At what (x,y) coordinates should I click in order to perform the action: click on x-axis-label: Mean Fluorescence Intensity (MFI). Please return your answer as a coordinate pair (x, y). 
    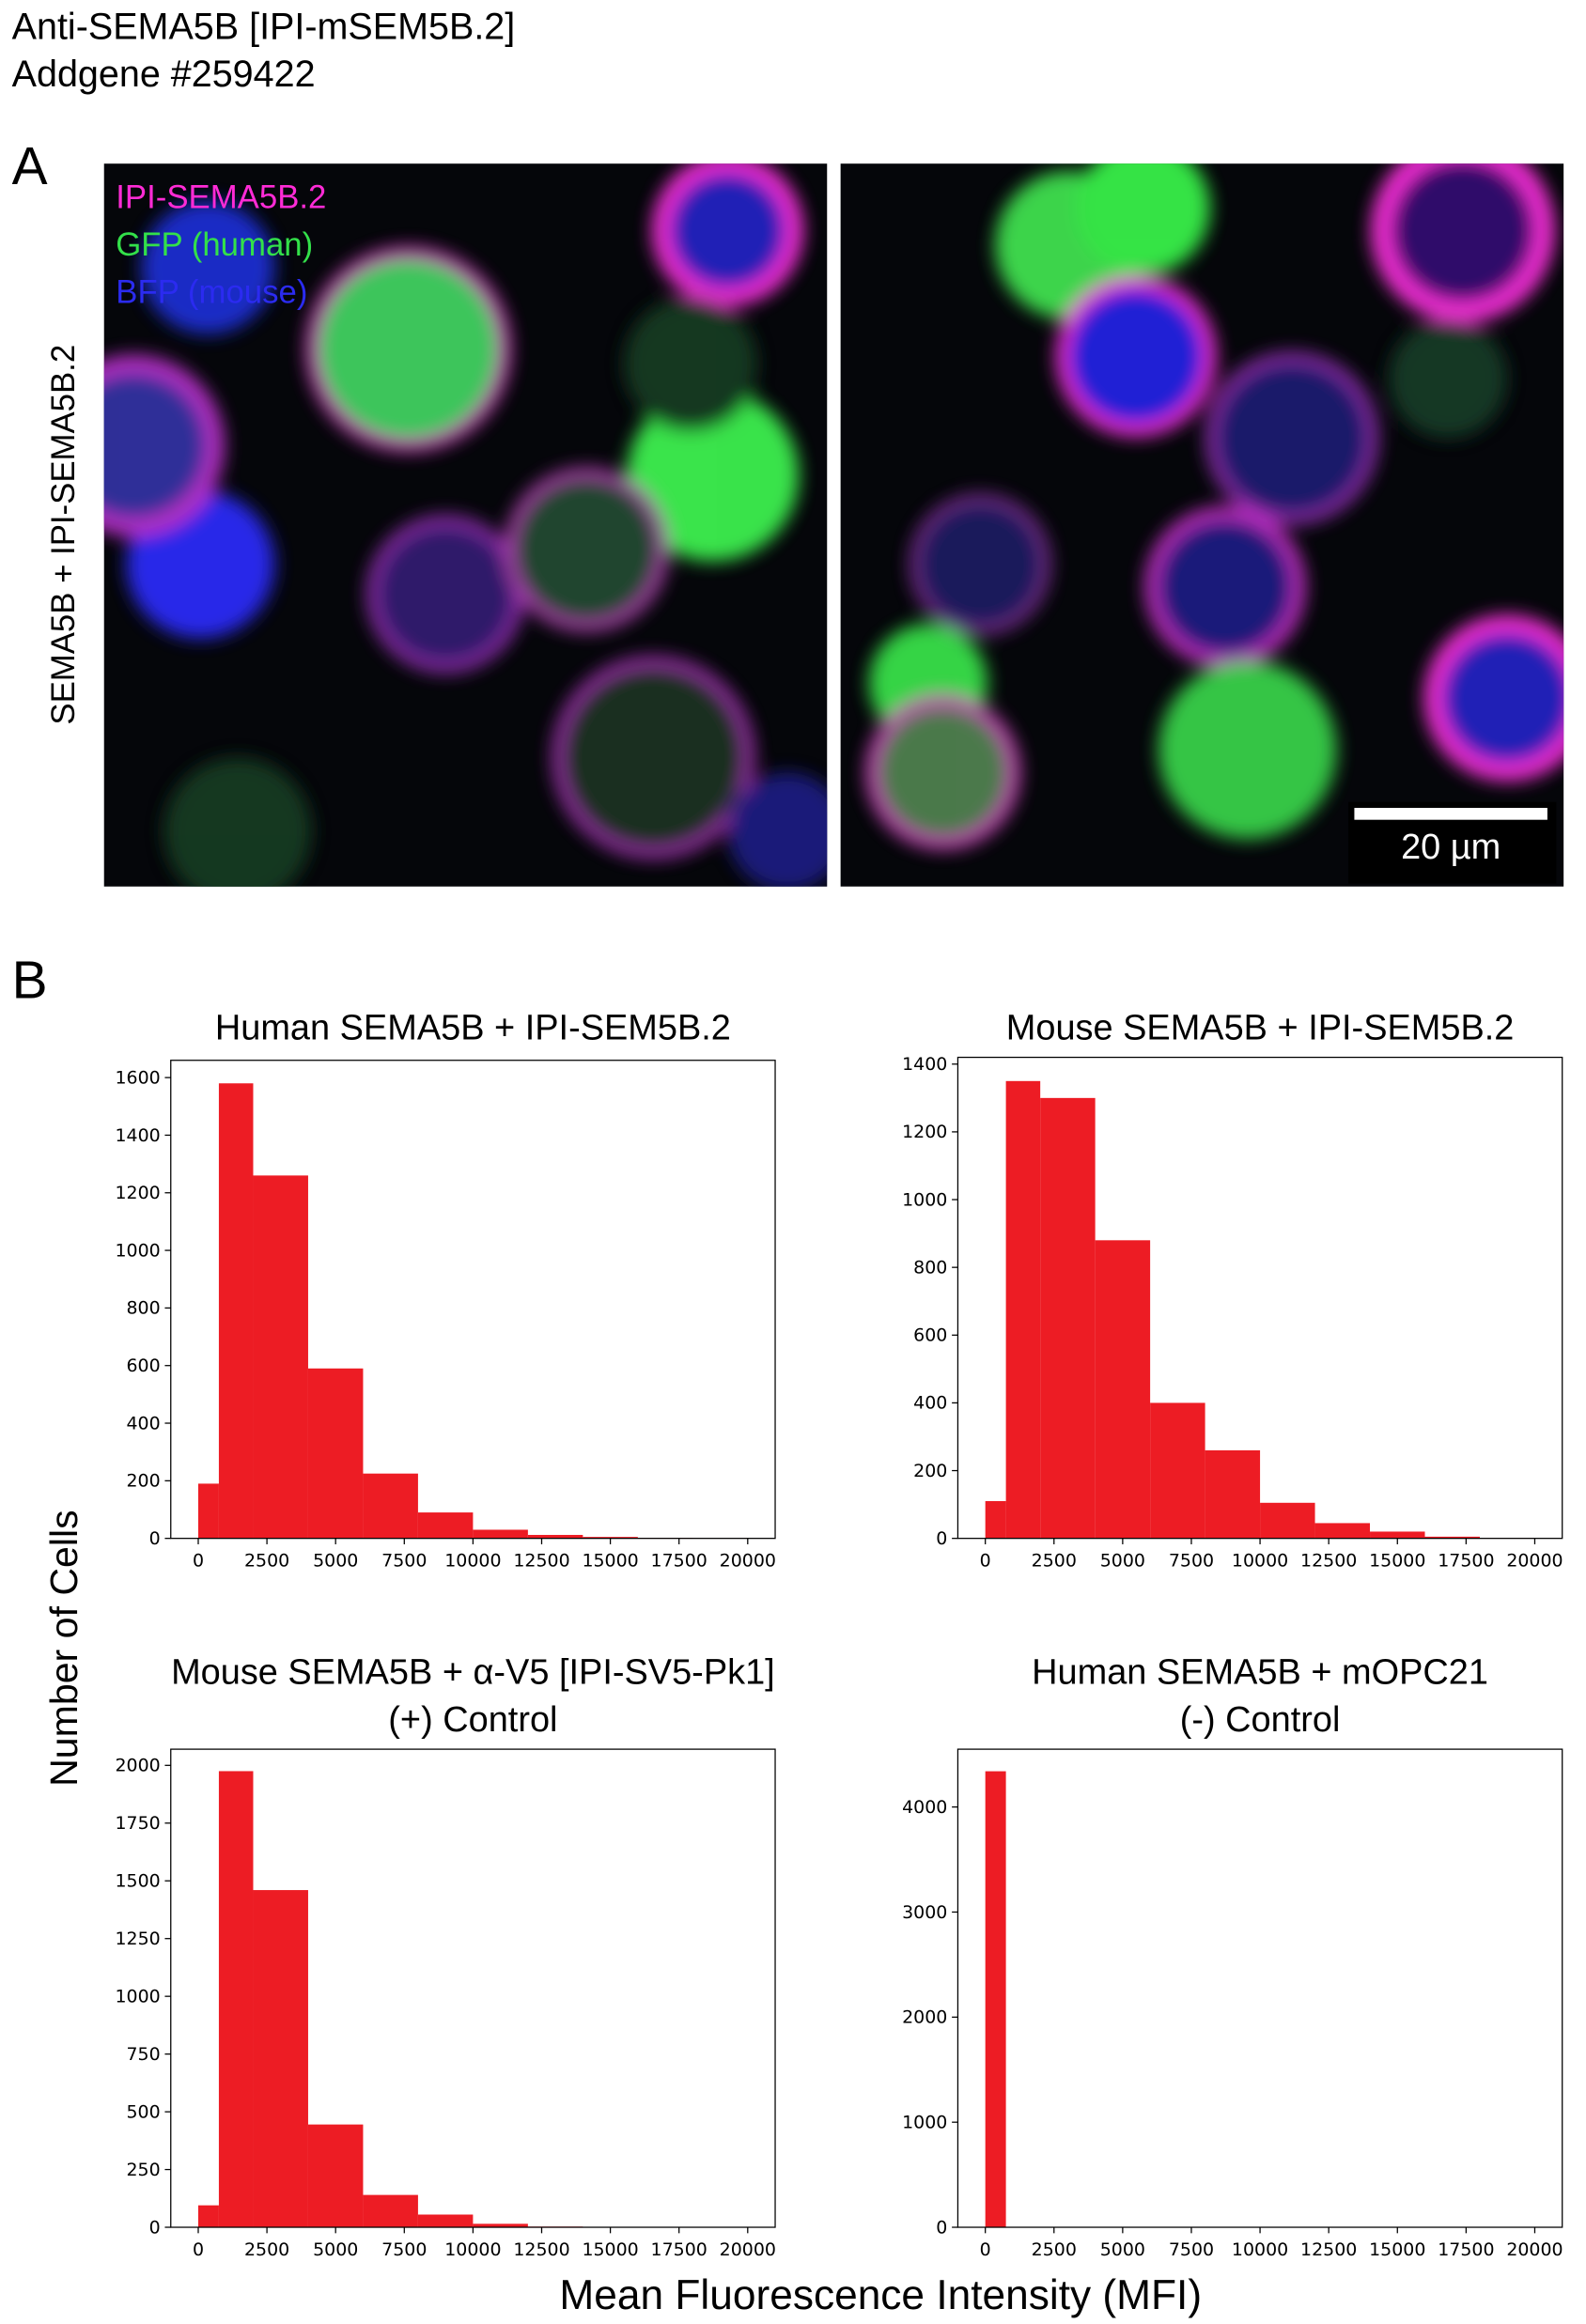
    Looking at the image, I should click on (880, 2295).